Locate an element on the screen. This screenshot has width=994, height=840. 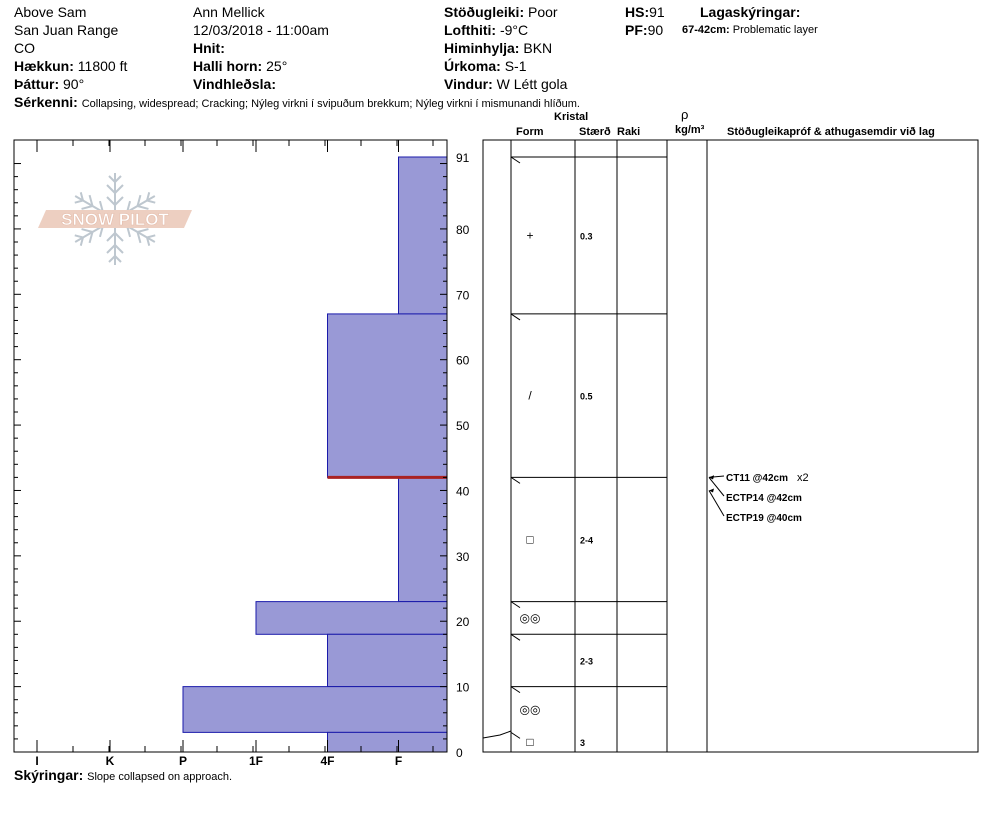
comments-value: Slope collapsed on approach. is located at coordinates (160, 777).